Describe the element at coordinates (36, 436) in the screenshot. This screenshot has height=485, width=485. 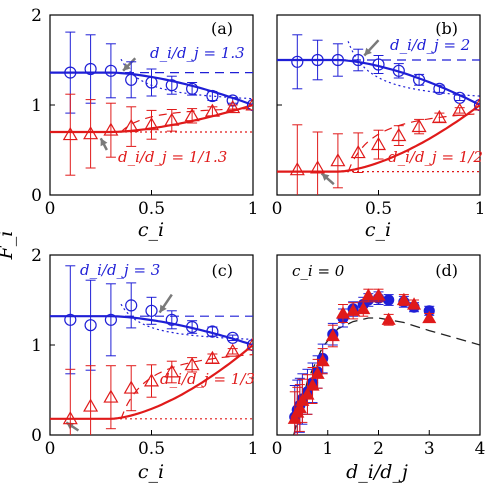
I see `y-tick-label: 0` at that location.